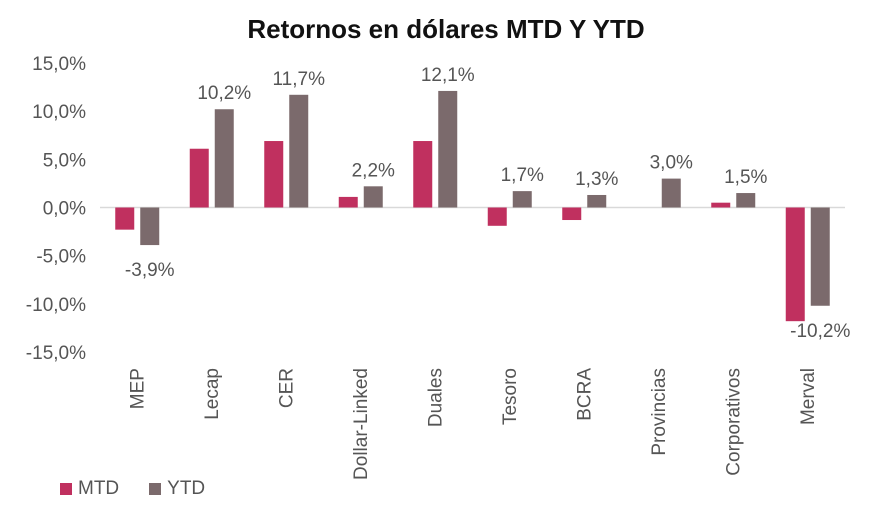  What do you see at coordinates (137, 388) in the screenshot?
I see `category-label: MEP` at bounding box center [137, 388].